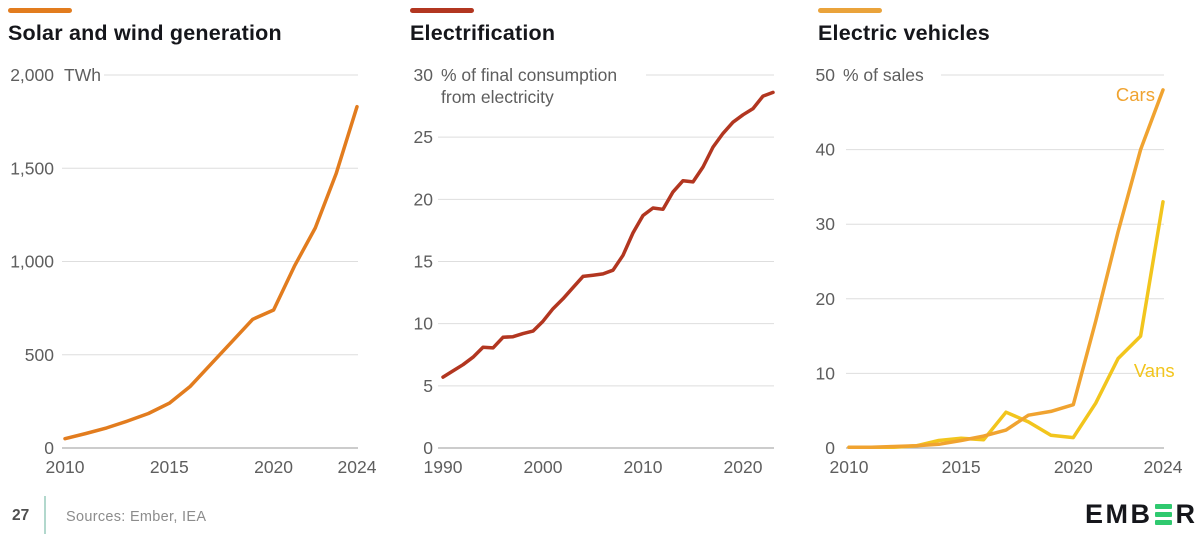  What do you see at coordinates (423, 137) in the screenshot?
I see `y-tick-label: 25` at bounding box center [423, 137].